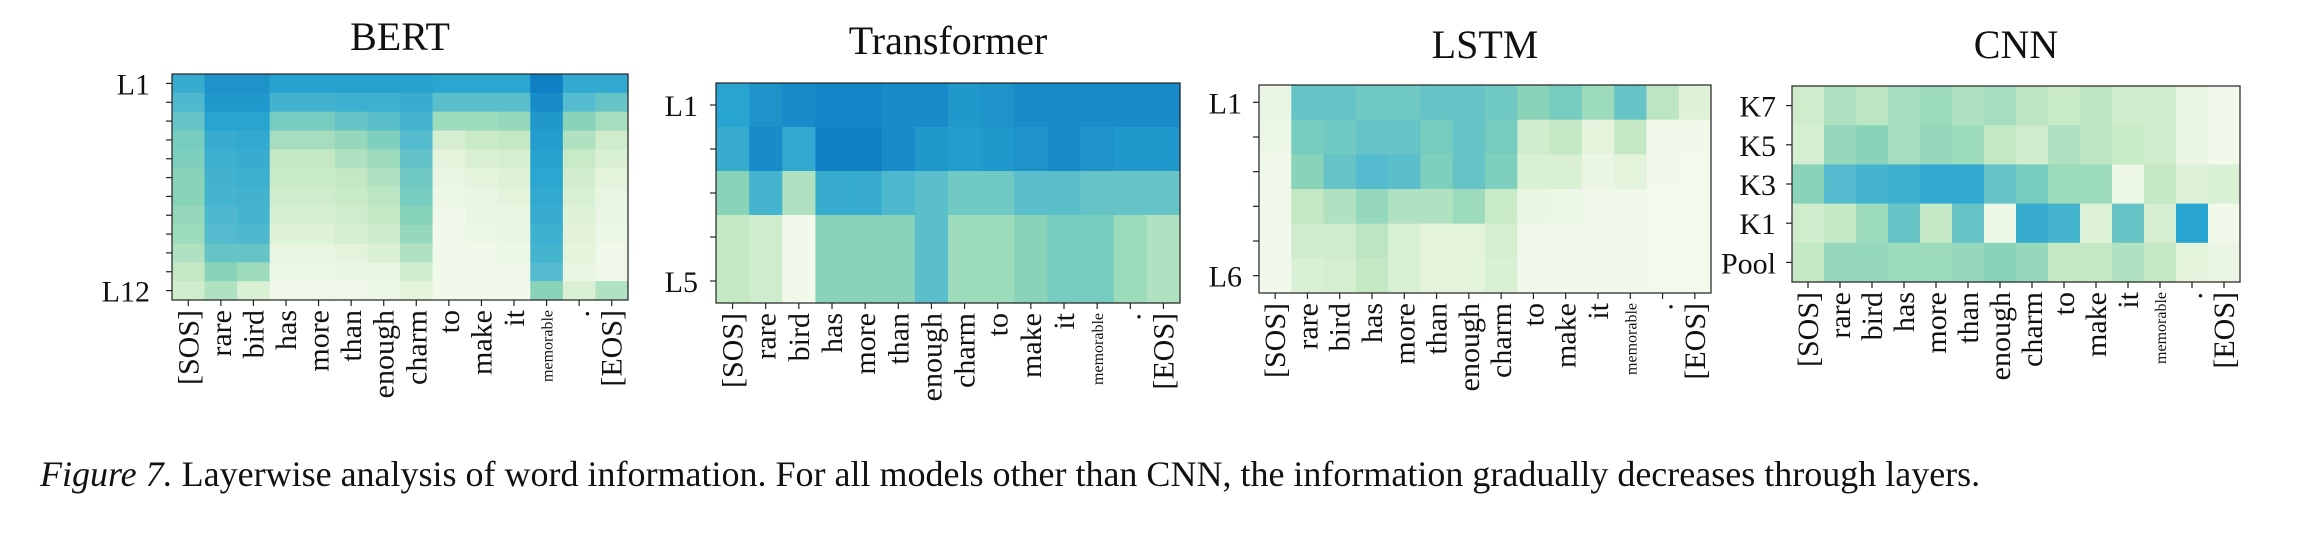  Describe the element at coordinates (1968, 318) in the screenshot. I see `x-token-label: than` at that location.